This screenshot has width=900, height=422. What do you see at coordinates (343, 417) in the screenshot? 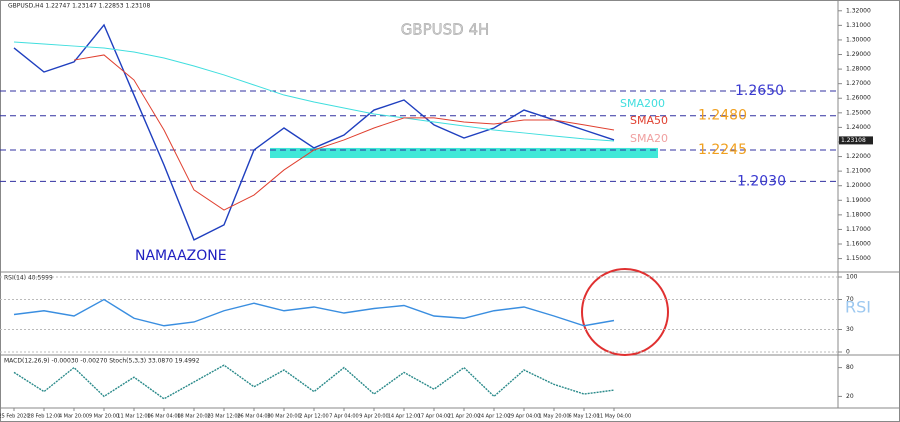
I see `x-tick-label: 7 Apr 04:00` at bounding box center [343, 417].